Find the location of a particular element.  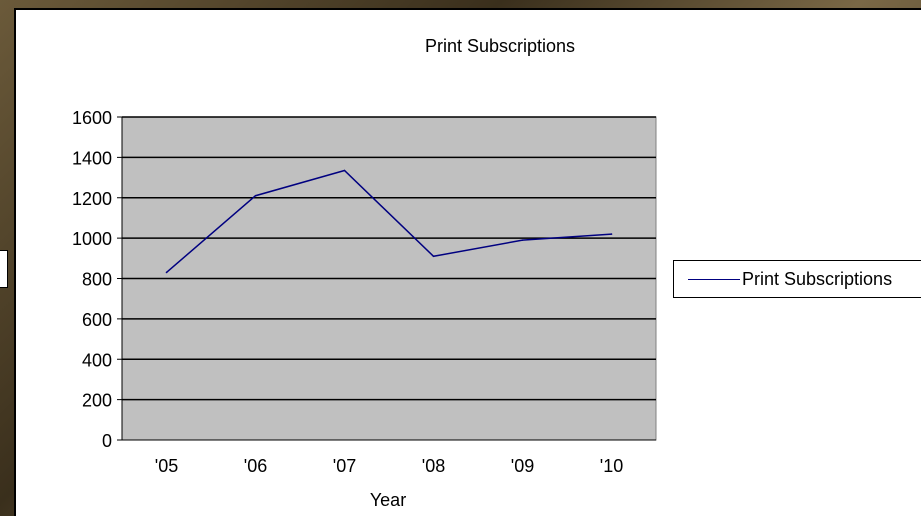

legend-series-label: Print Subscriptions is located at coordinates (817, 279).